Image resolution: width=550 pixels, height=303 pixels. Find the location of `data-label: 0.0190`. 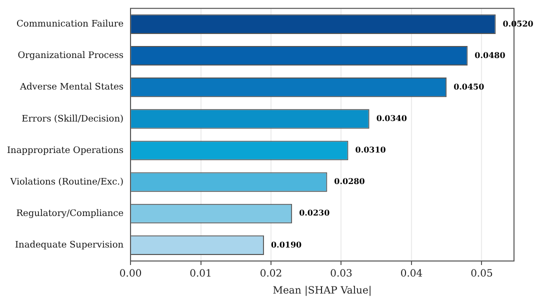

data-label: 0.0190 is located at coordinates (286, 244).